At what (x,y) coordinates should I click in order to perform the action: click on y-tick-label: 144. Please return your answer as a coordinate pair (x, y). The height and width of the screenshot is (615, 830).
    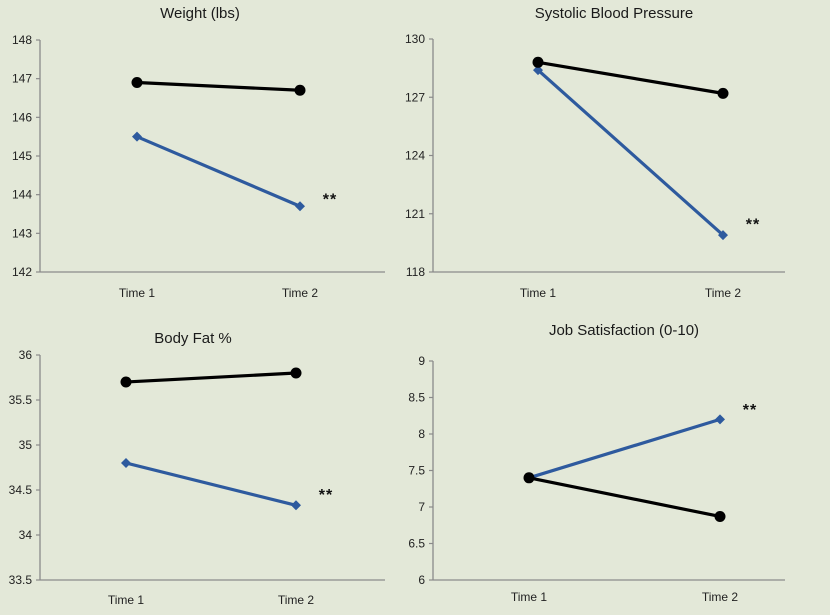
    Looking at the image, I should click on (22, 195).